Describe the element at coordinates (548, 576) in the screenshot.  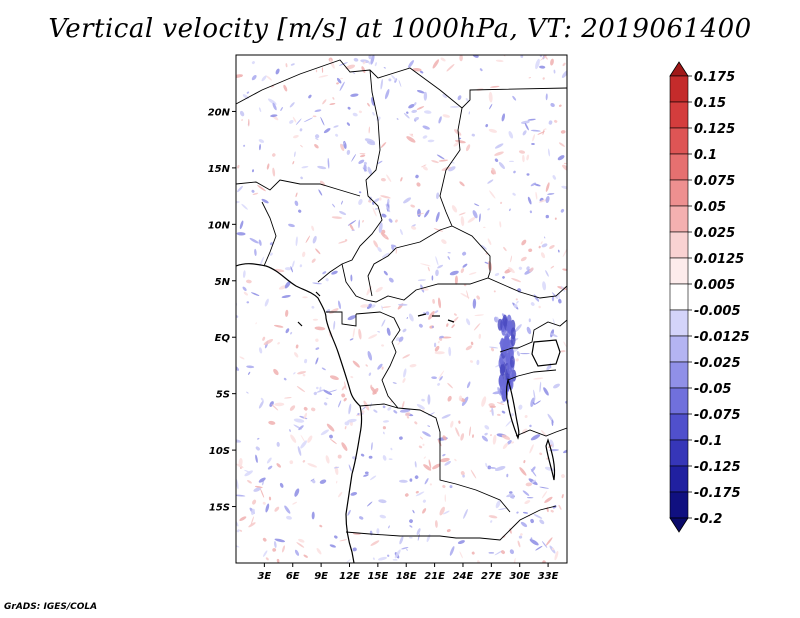
I see `lon-tick-label: 33E` at that location.